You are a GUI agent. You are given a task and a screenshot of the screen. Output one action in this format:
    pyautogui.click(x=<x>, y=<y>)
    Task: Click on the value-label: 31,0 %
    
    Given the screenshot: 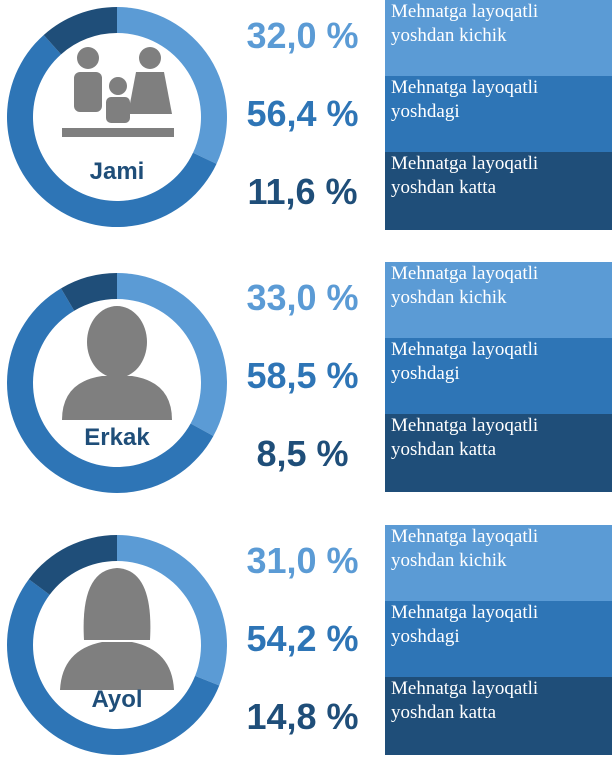 What is the action you would take?
    pyautogui.click(x=302, y=560)
    